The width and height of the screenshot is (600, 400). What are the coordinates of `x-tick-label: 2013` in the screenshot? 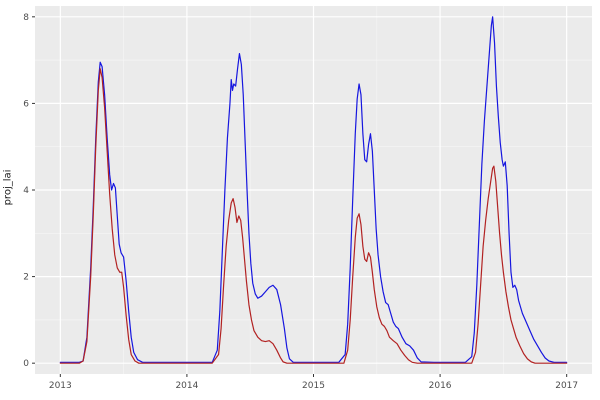 It's located at (60, 386).